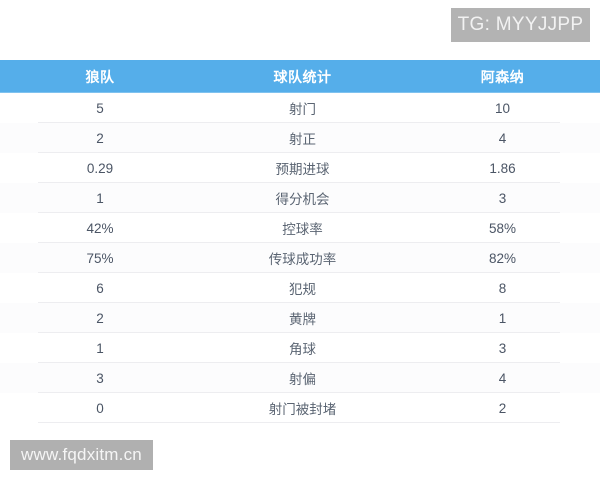  I want to click on cell-stat-label: 射门被封堵, so click(302, 409).